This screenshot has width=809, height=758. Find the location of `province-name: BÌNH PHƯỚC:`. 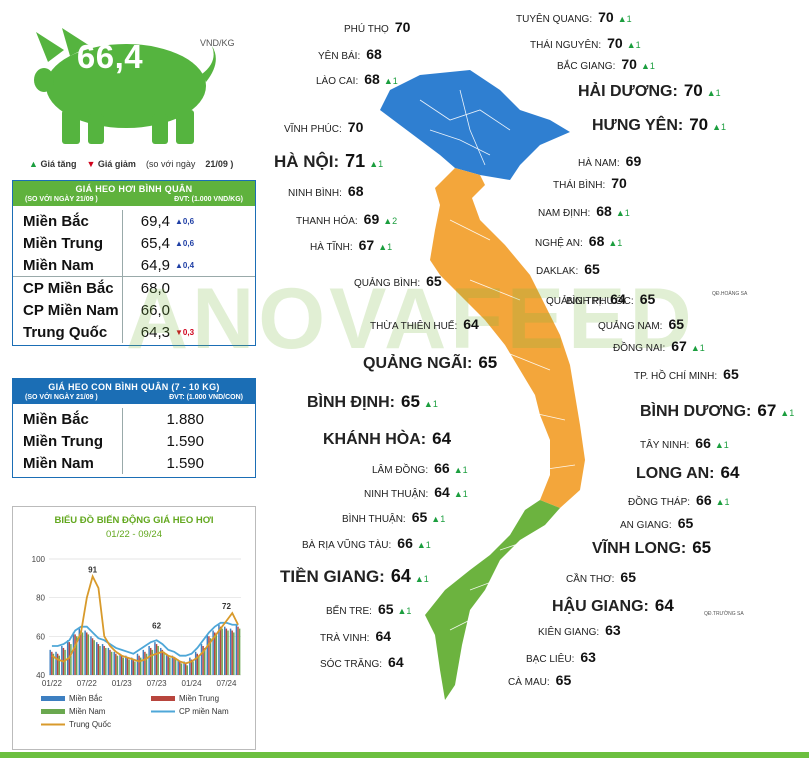

province-name: BÌNH PHƯỚC: is located at coordinates (600, 301).